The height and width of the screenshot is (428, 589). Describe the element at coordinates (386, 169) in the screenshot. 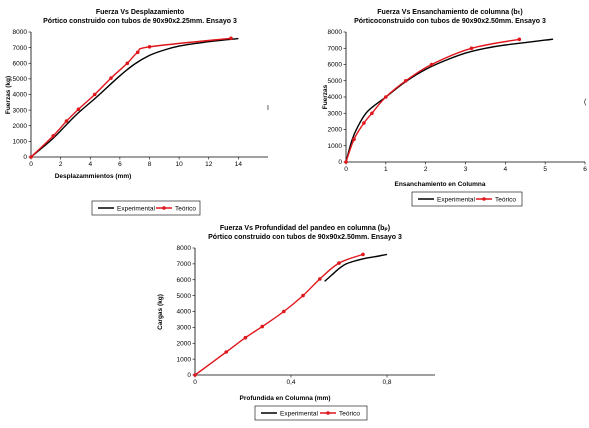

I see `x-tick-label: 1` at that location.